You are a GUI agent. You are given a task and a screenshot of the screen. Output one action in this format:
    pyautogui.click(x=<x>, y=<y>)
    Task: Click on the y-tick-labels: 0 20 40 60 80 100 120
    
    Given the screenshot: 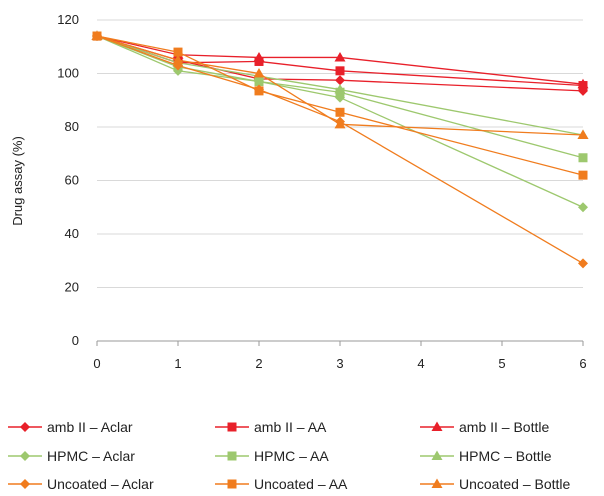 What is the action you would take?
    pyautogui.click(x=68, y=180)
    